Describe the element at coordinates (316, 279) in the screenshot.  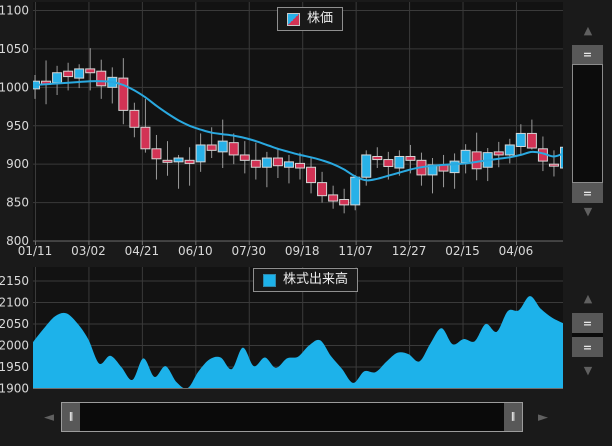
I see `volume-legend-label: 株式出来高` at that location.